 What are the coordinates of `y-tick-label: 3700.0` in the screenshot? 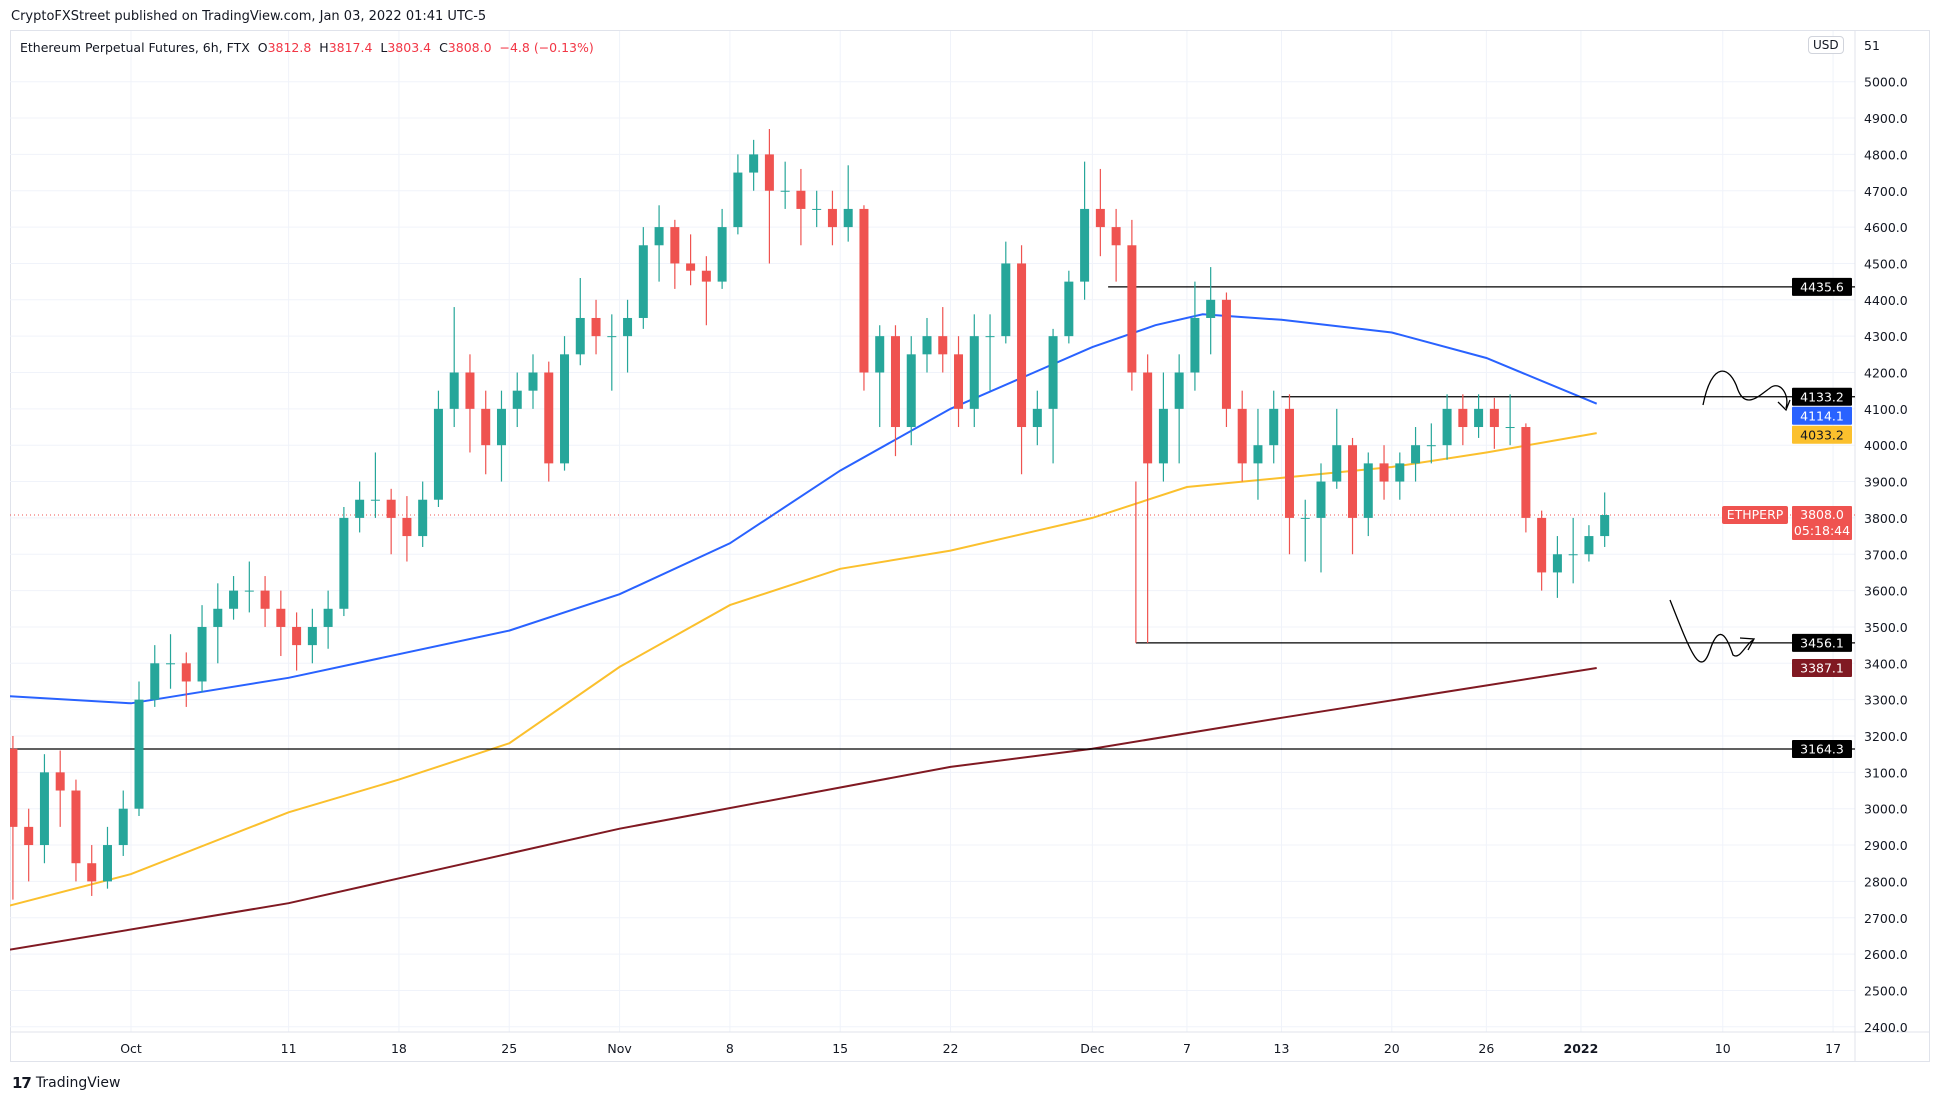 It's located at (1886, 554).